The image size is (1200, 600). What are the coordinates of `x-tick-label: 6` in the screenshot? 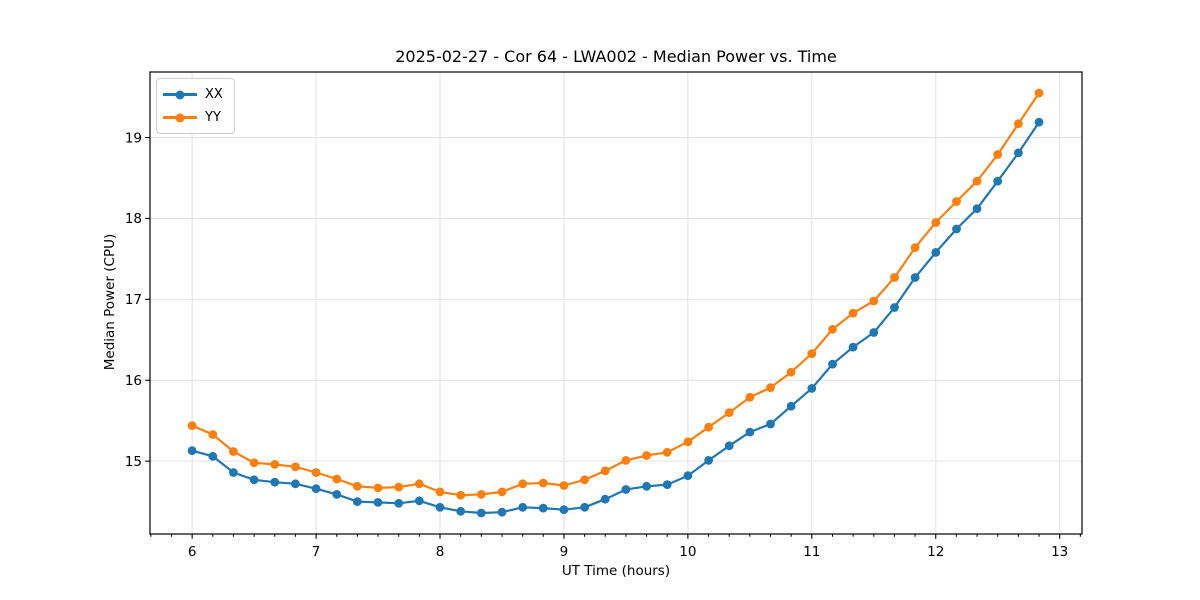 It's located at (192, 552).